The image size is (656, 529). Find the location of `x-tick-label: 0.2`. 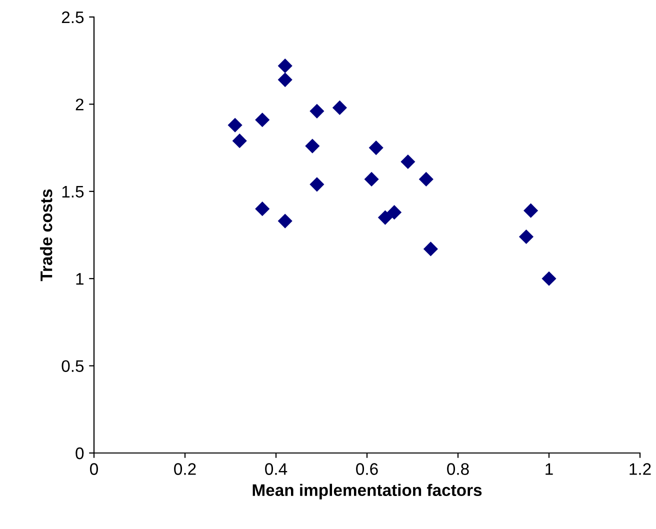

x-tick-label: 0.2 is located at coordinates (185, 469).